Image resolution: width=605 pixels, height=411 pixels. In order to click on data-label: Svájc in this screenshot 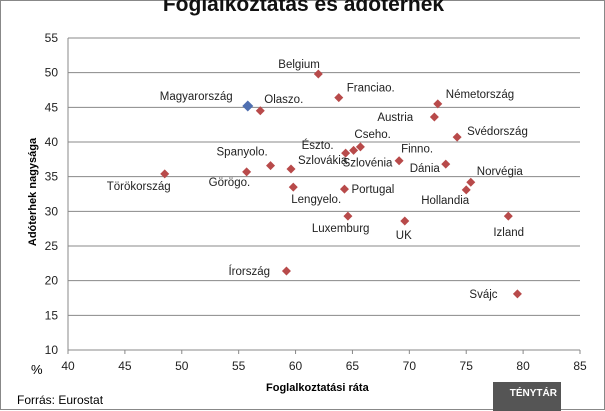, I will do `click(483, 295)`.